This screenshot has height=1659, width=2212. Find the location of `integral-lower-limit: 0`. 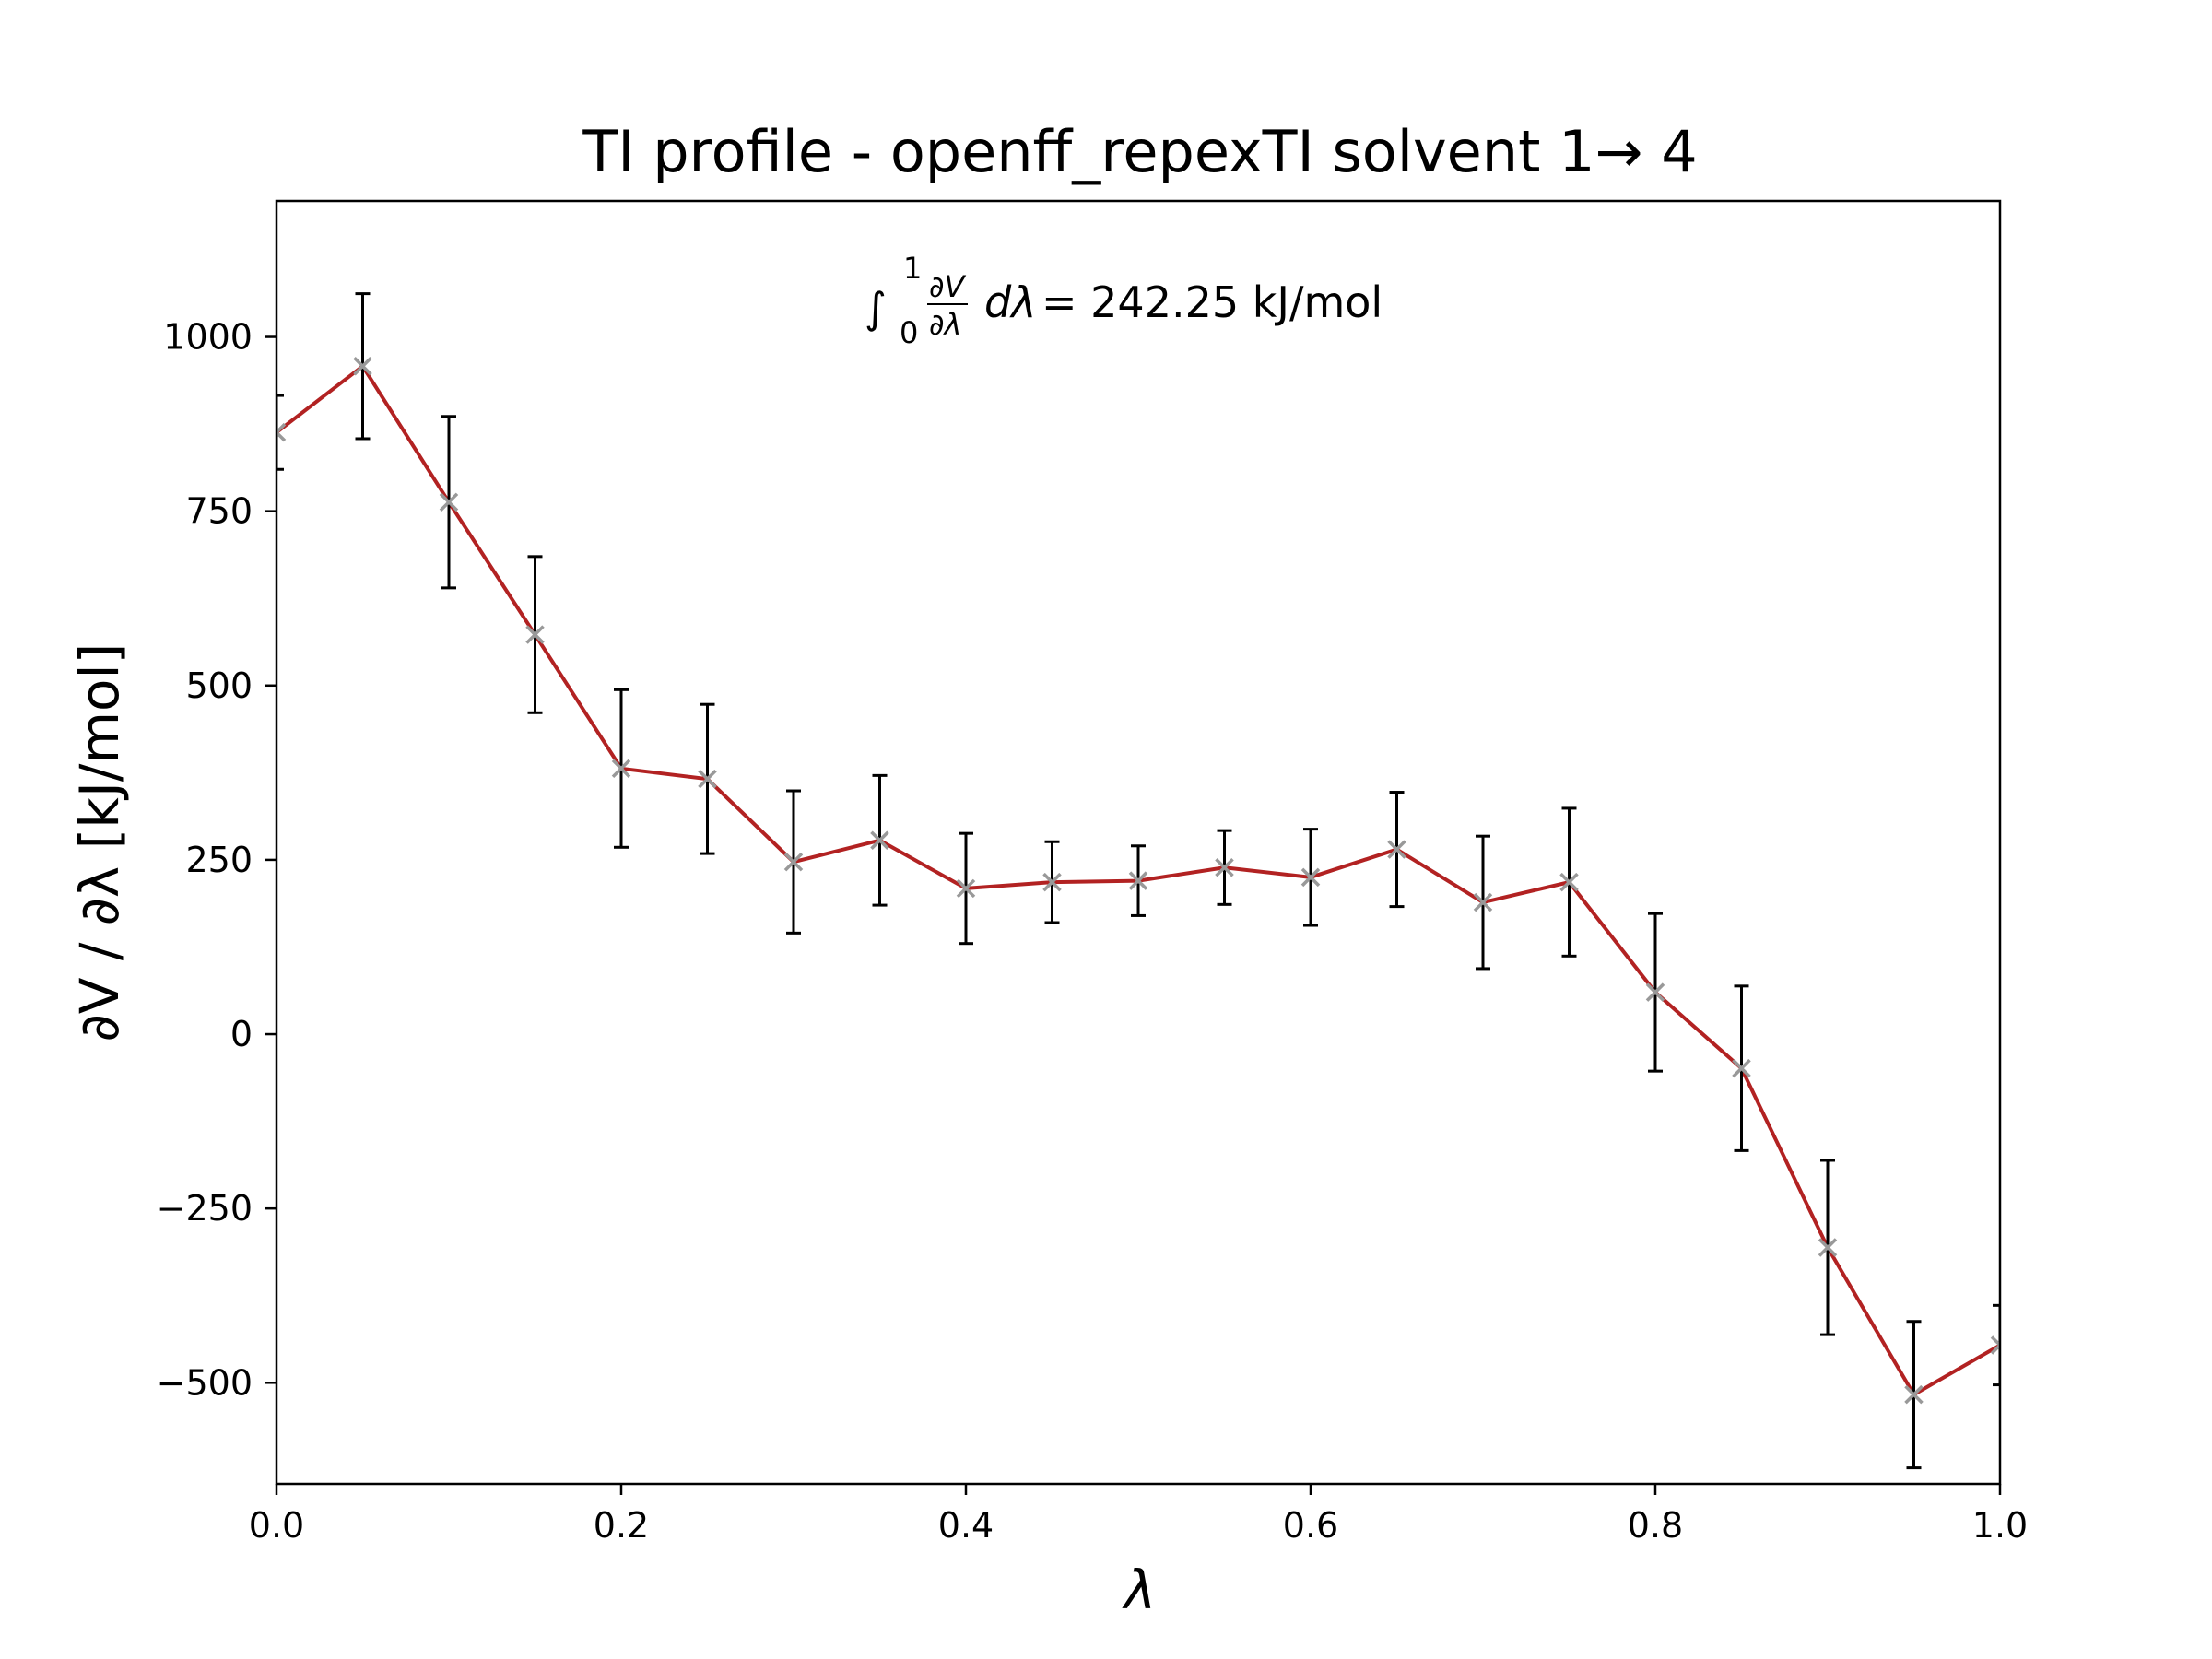

integral-lower-limit: 0 is located at coordinates (909, 332).